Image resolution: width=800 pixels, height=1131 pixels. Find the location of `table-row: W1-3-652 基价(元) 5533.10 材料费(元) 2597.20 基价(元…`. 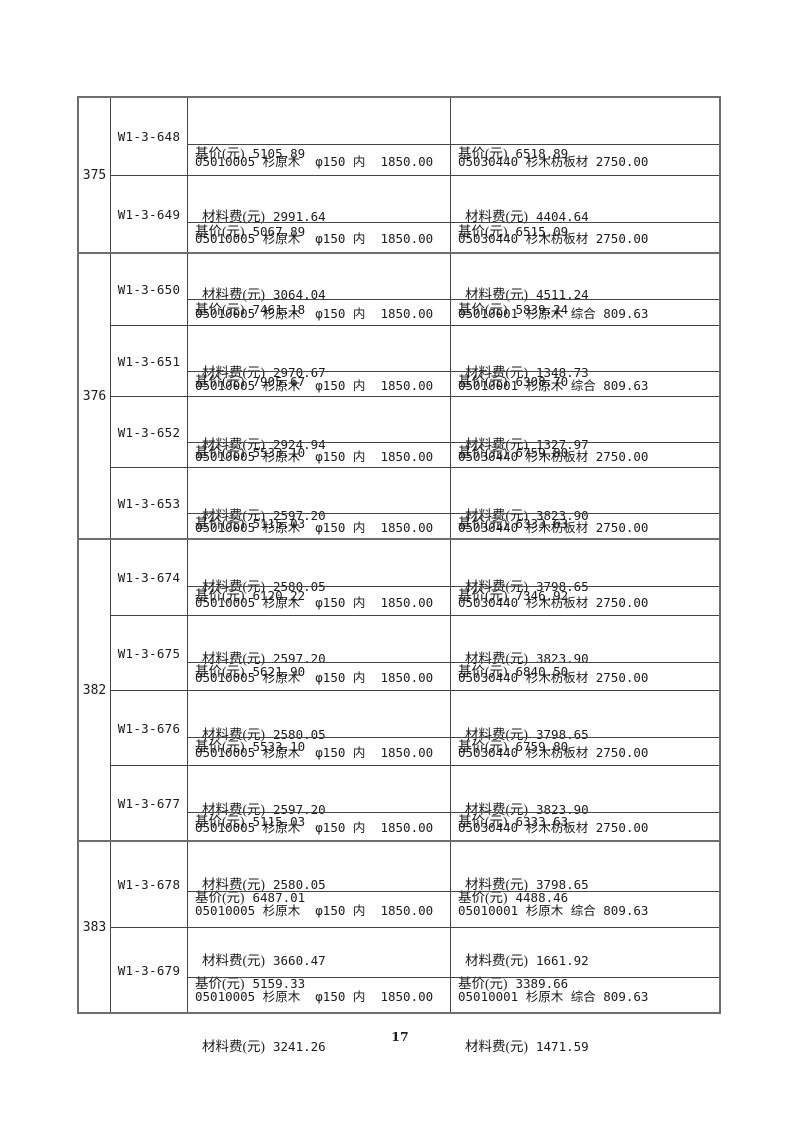

table-row: W1-3-652 基价(元) 5533.10 材料费(元) 2597.20 基价(元… is located at coordinates (415, 459).